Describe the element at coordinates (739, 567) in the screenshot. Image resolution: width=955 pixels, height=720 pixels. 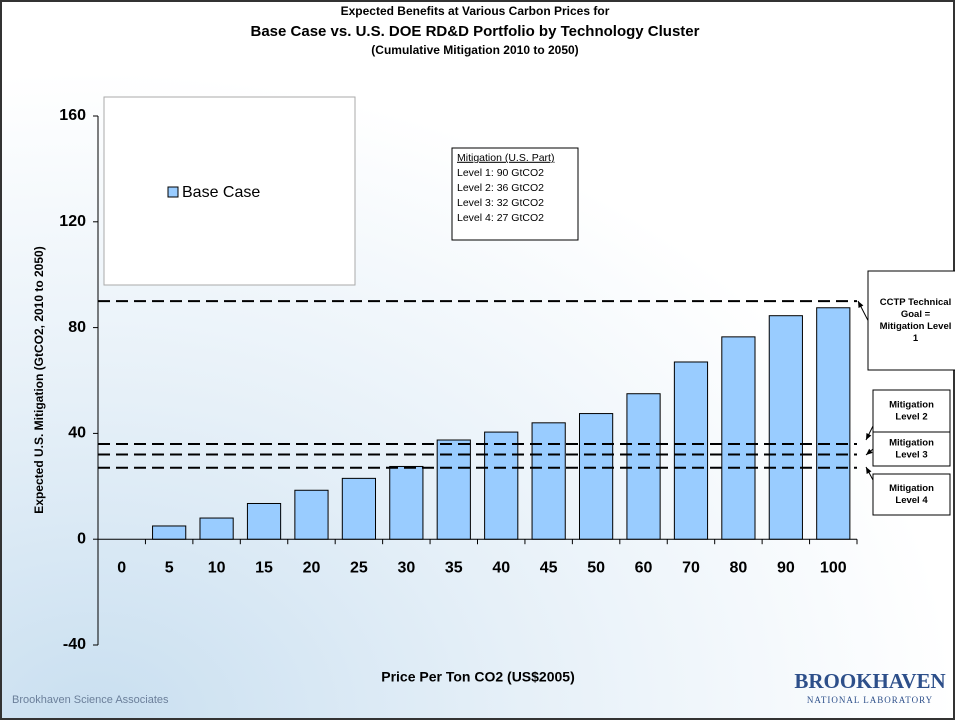
I see `x-tick-label: 80` at that location.